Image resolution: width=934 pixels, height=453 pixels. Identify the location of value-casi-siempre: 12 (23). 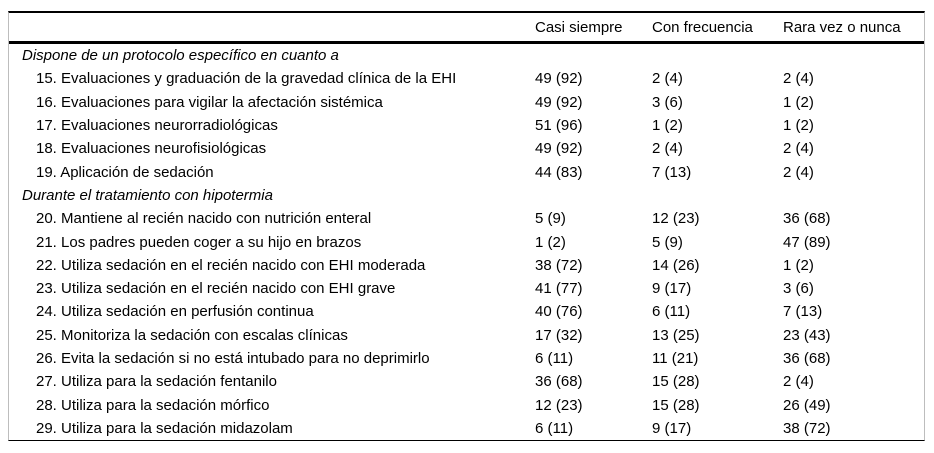
(559, 405).